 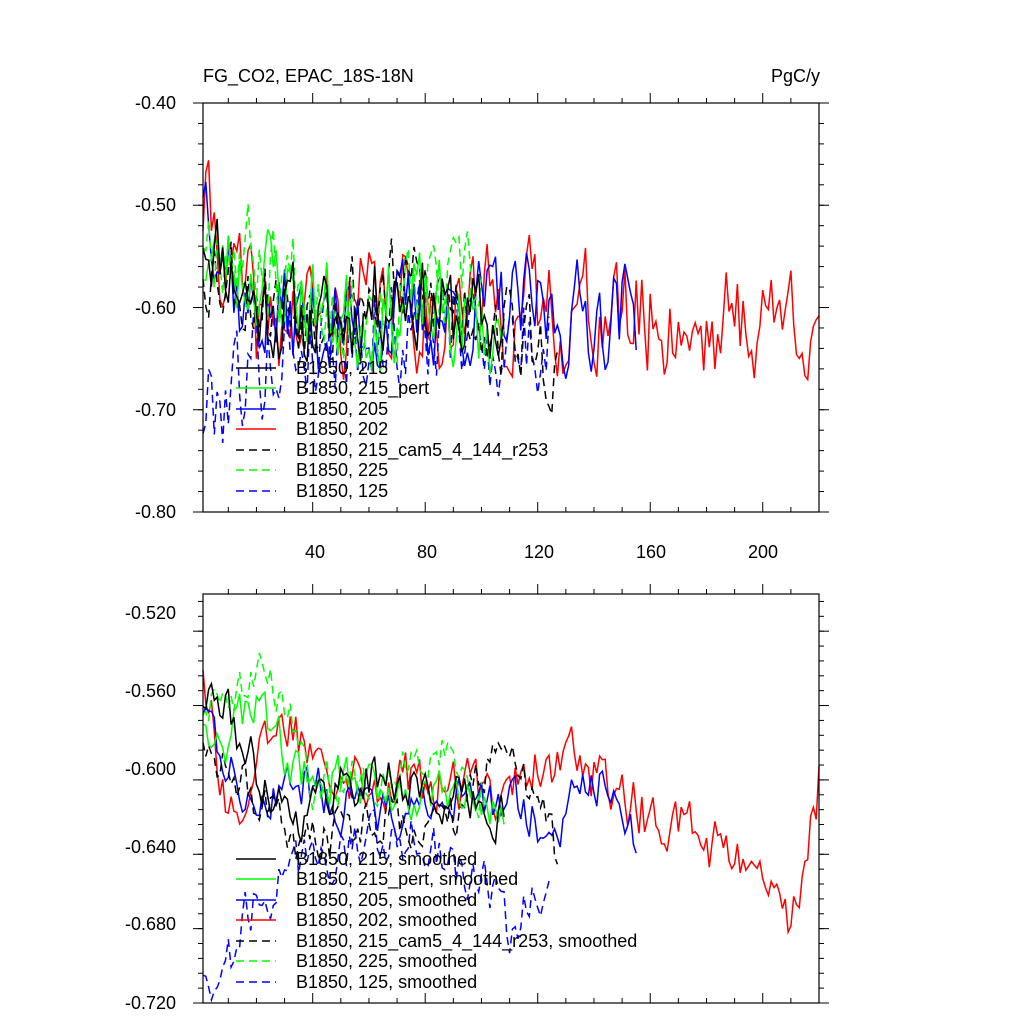 I want to click on top-y-tick-label: -0.60, so click(x=155, y=308).